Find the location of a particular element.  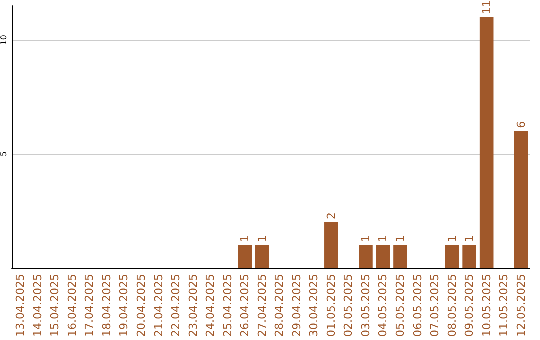

x-tick-label: 18.04.2025 is located at coordinates (107, 306).